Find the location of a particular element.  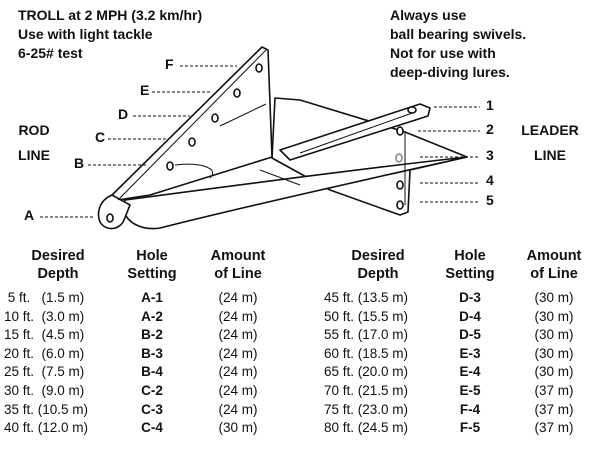

body-label-5: 5 is located at coordinates (490, 200).